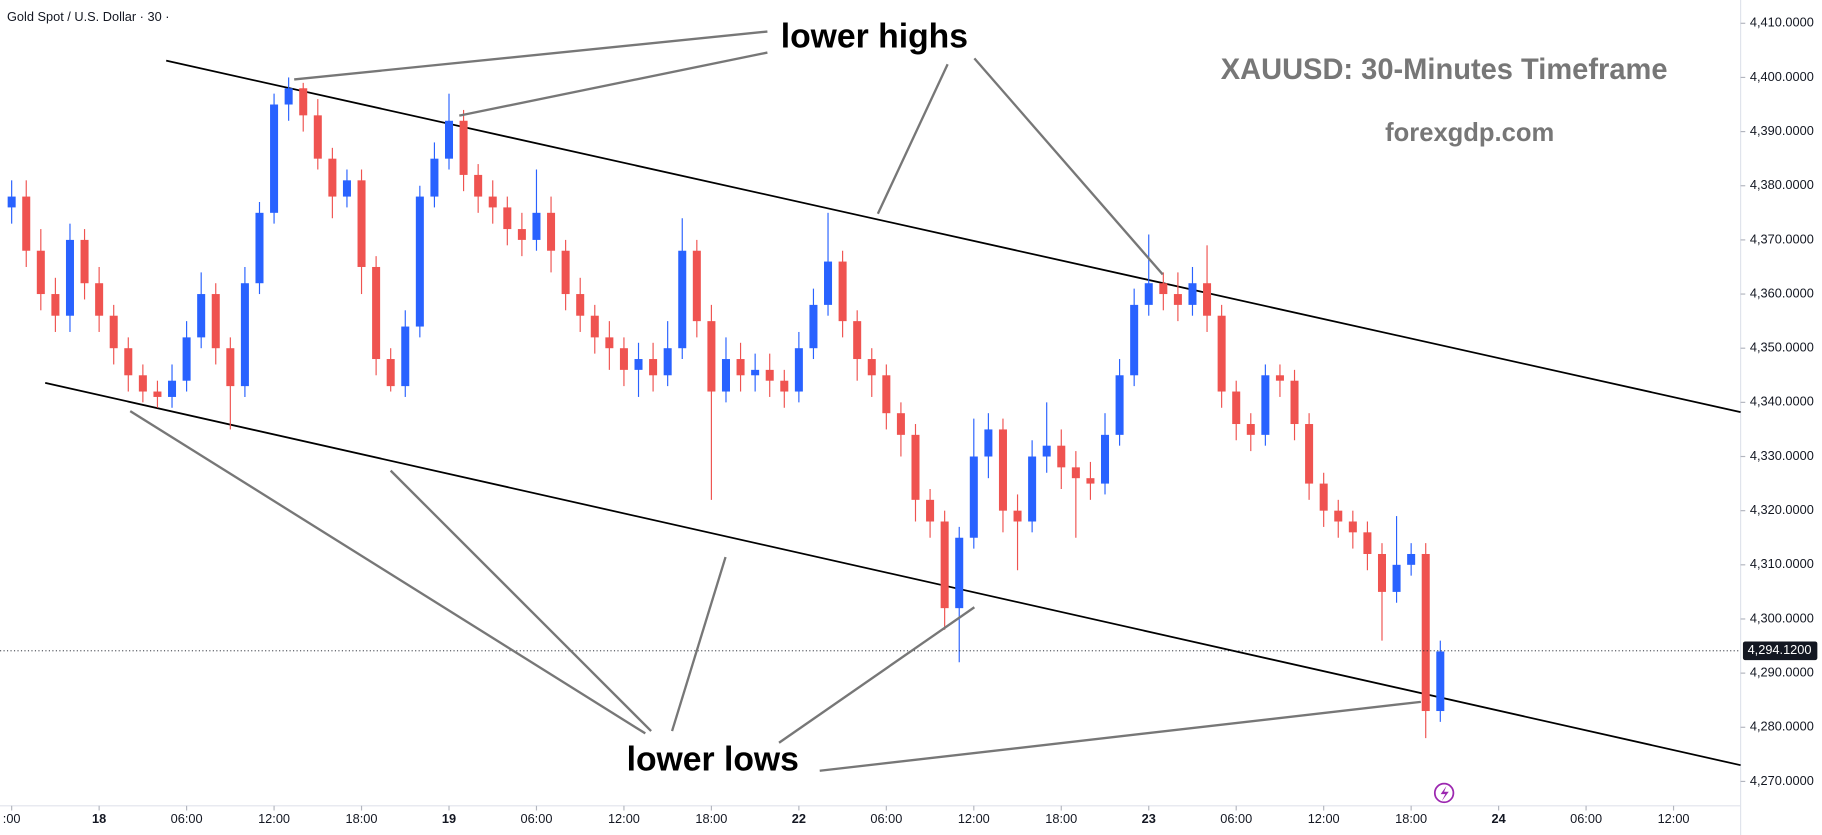 This screenshot has width=1822, height=835. I want to click on y-tick-label: 4,410.0000, so click(1782, 22).